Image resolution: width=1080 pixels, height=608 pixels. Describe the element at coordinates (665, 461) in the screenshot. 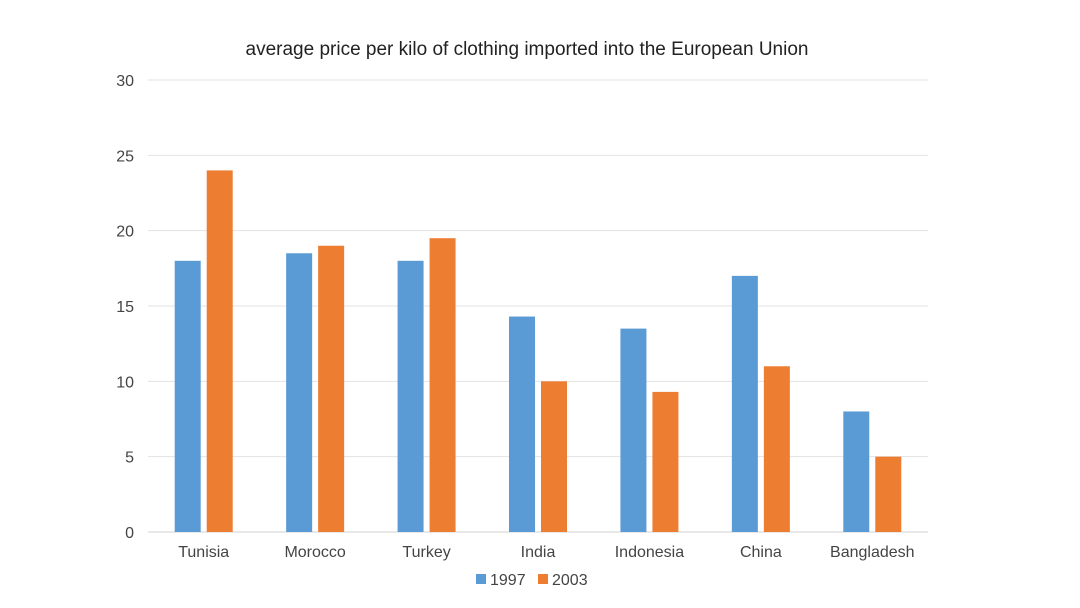

I see `bar-2003-indonesia` at that location.